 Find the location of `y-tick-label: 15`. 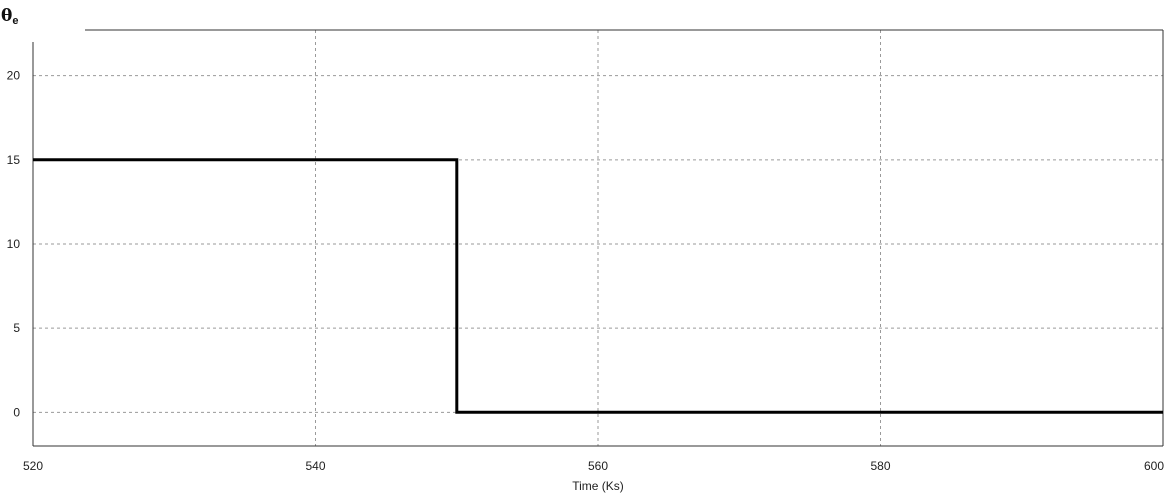

y-tick-label: 15 is located at coordinates (14, 160).